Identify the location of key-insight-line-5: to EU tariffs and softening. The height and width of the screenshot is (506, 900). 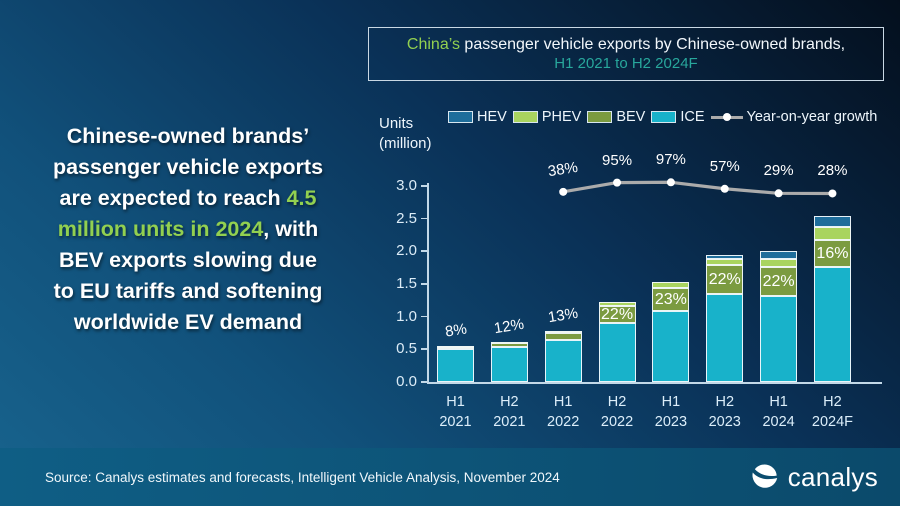
(188, 291).